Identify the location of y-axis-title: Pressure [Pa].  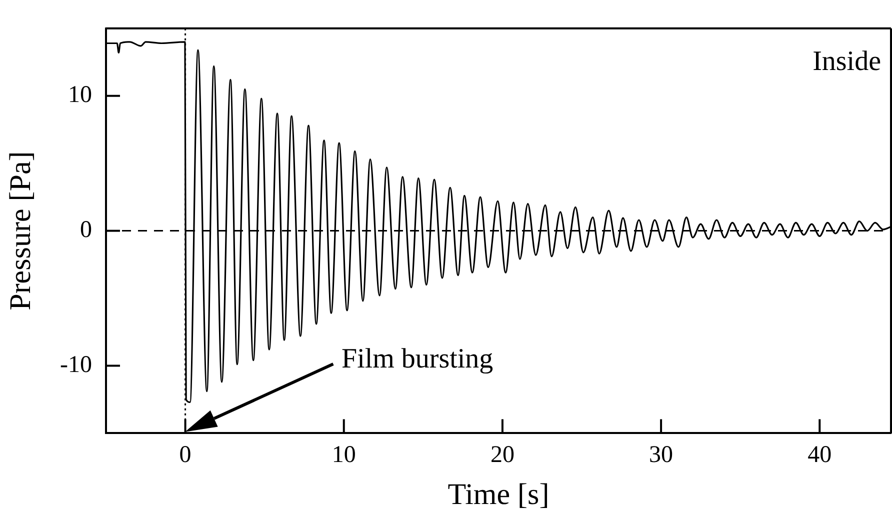
(20, 230).